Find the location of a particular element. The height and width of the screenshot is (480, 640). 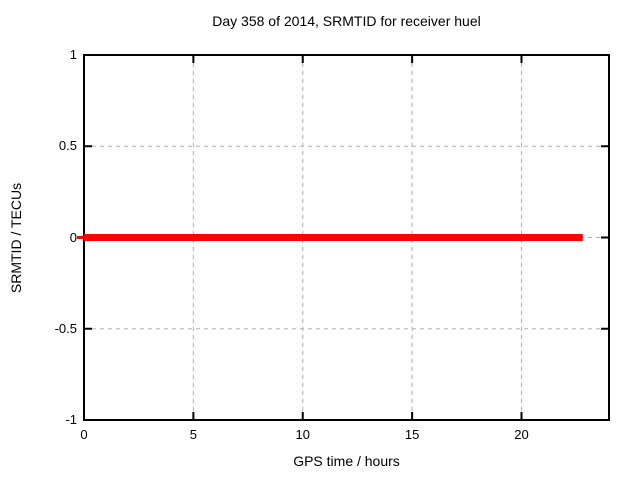

x-tick-label: 15 is located at coordinates (412, 434).